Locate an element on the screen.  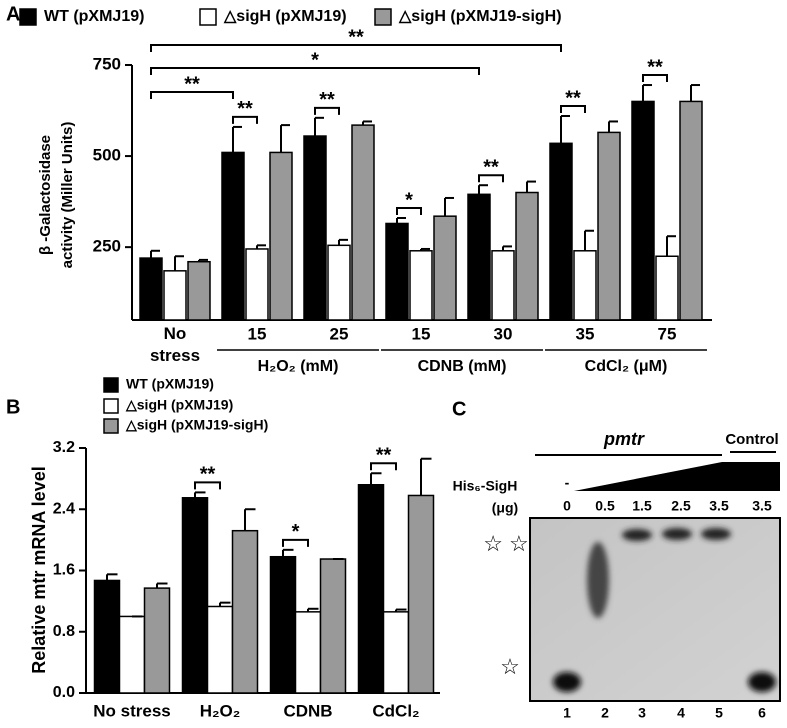
panel-label: C is located at coordinates (459, 409).